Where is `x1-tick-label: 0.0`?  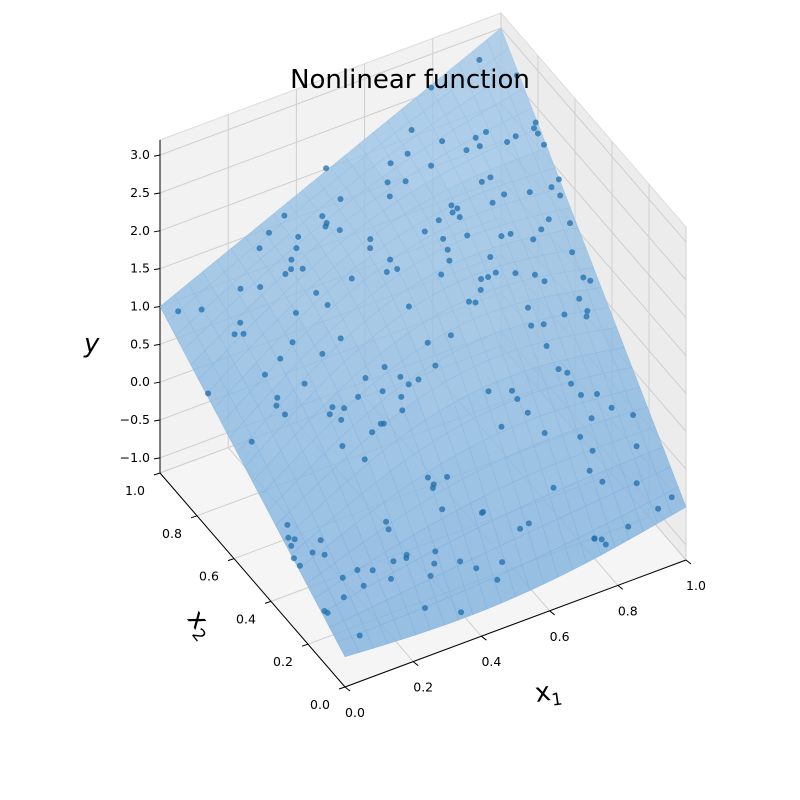
x1-tick-label: 0.0 is located at coordinates (355, 712).